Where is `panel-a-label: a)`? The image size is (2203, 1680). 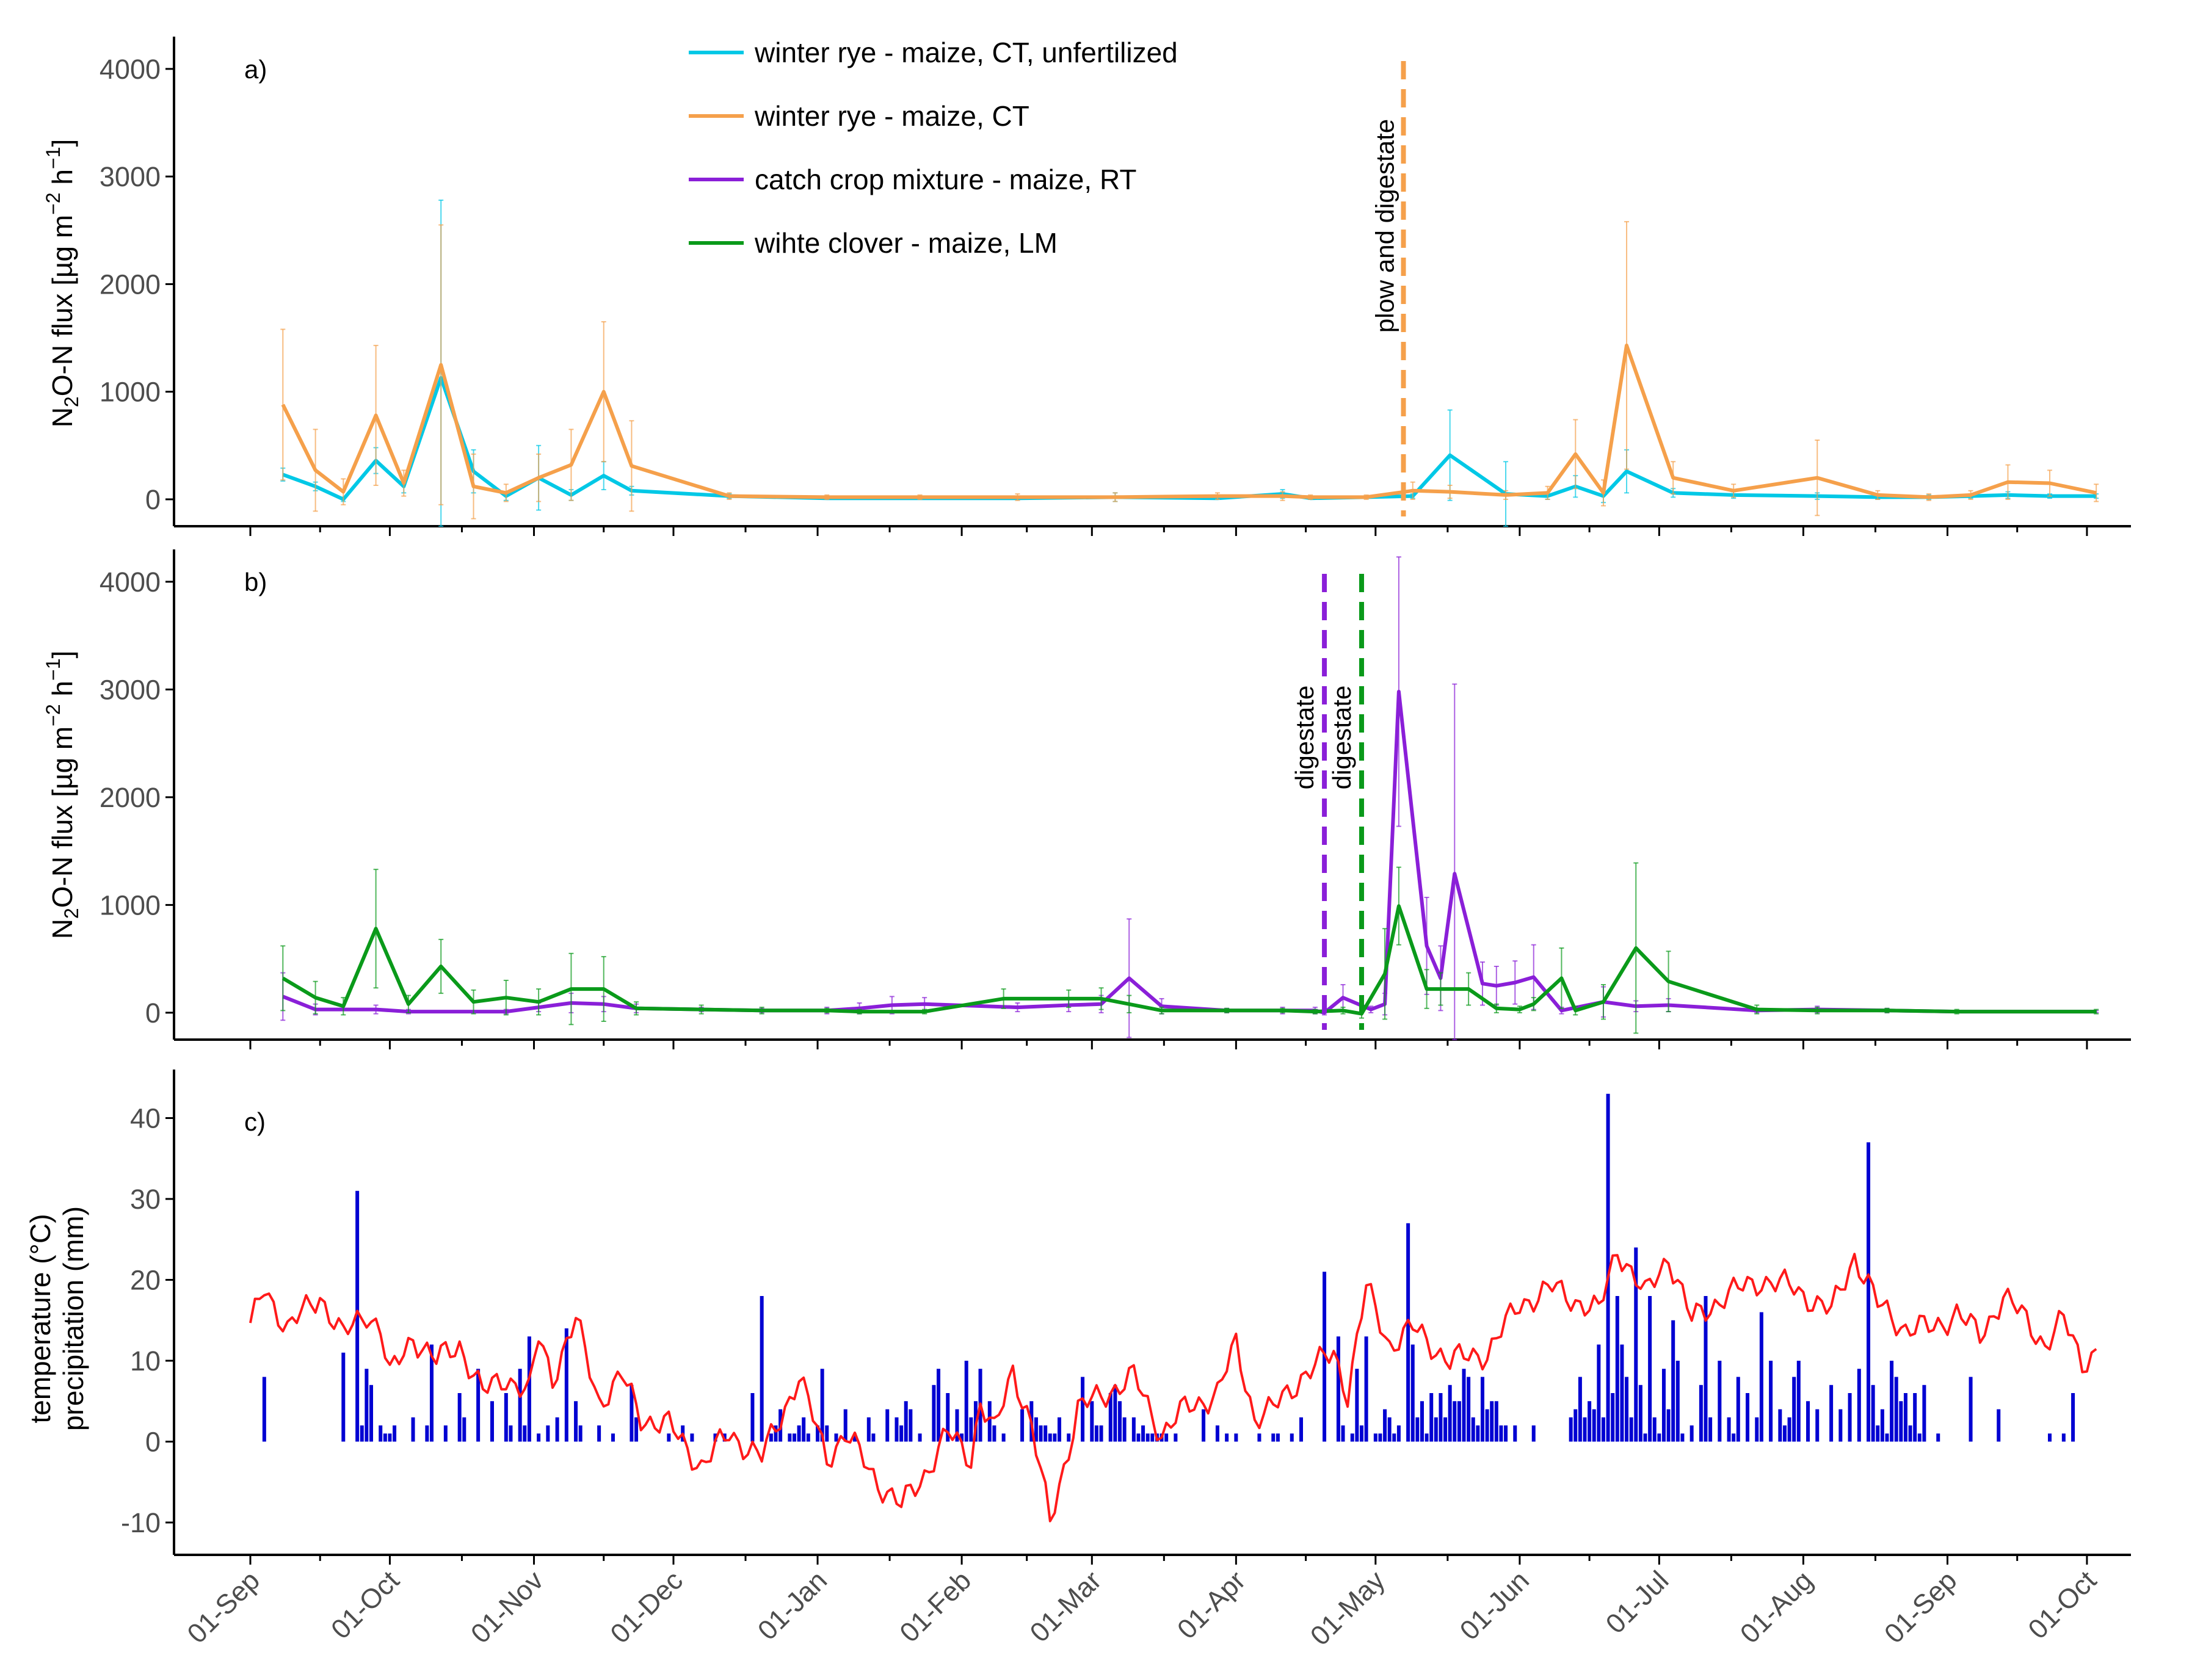
panel-a-label: a) is located at coordinates (255, 69).